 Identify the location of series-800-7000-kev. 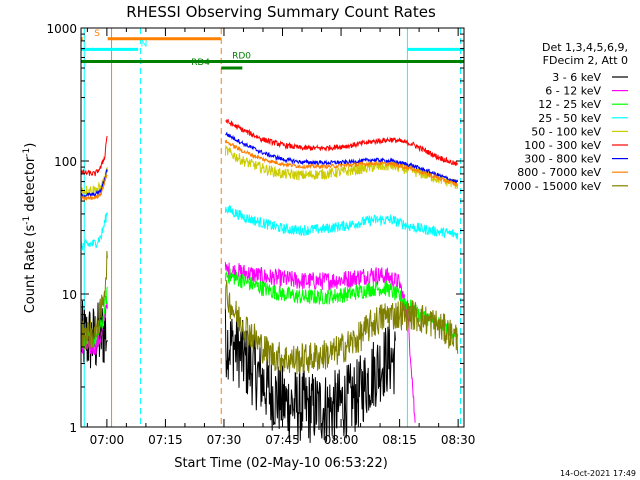
(269, 170).